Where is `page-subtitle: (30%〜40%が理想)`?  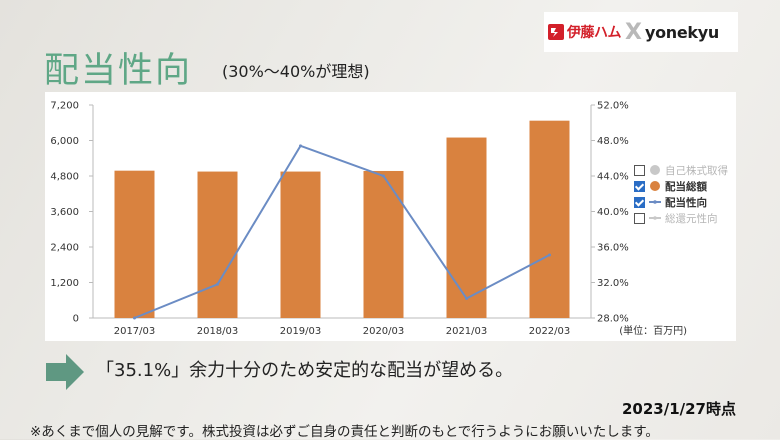
page-subtitle: (30%〜40%が理想) is located at coordinates (296, 71).